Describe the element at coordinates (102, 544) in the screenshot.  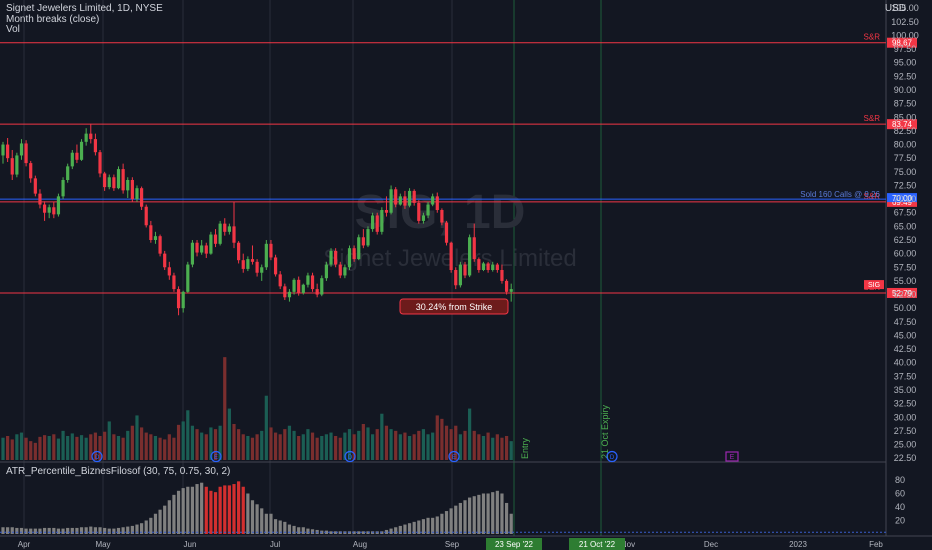
I see `time-axis-label: May` at that location.